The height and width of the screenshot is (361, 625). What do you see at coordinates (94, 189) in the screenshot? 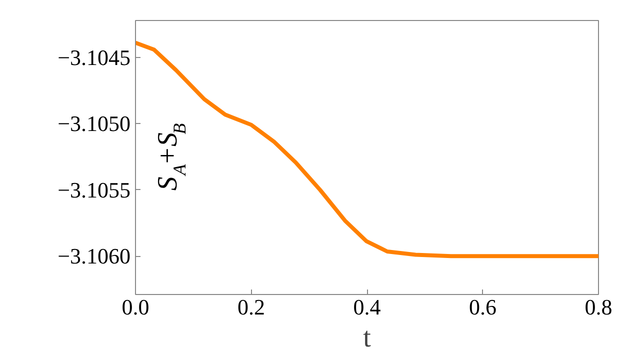
I see `y-tick-label: −3.1055` at bounding box center [94, 189].